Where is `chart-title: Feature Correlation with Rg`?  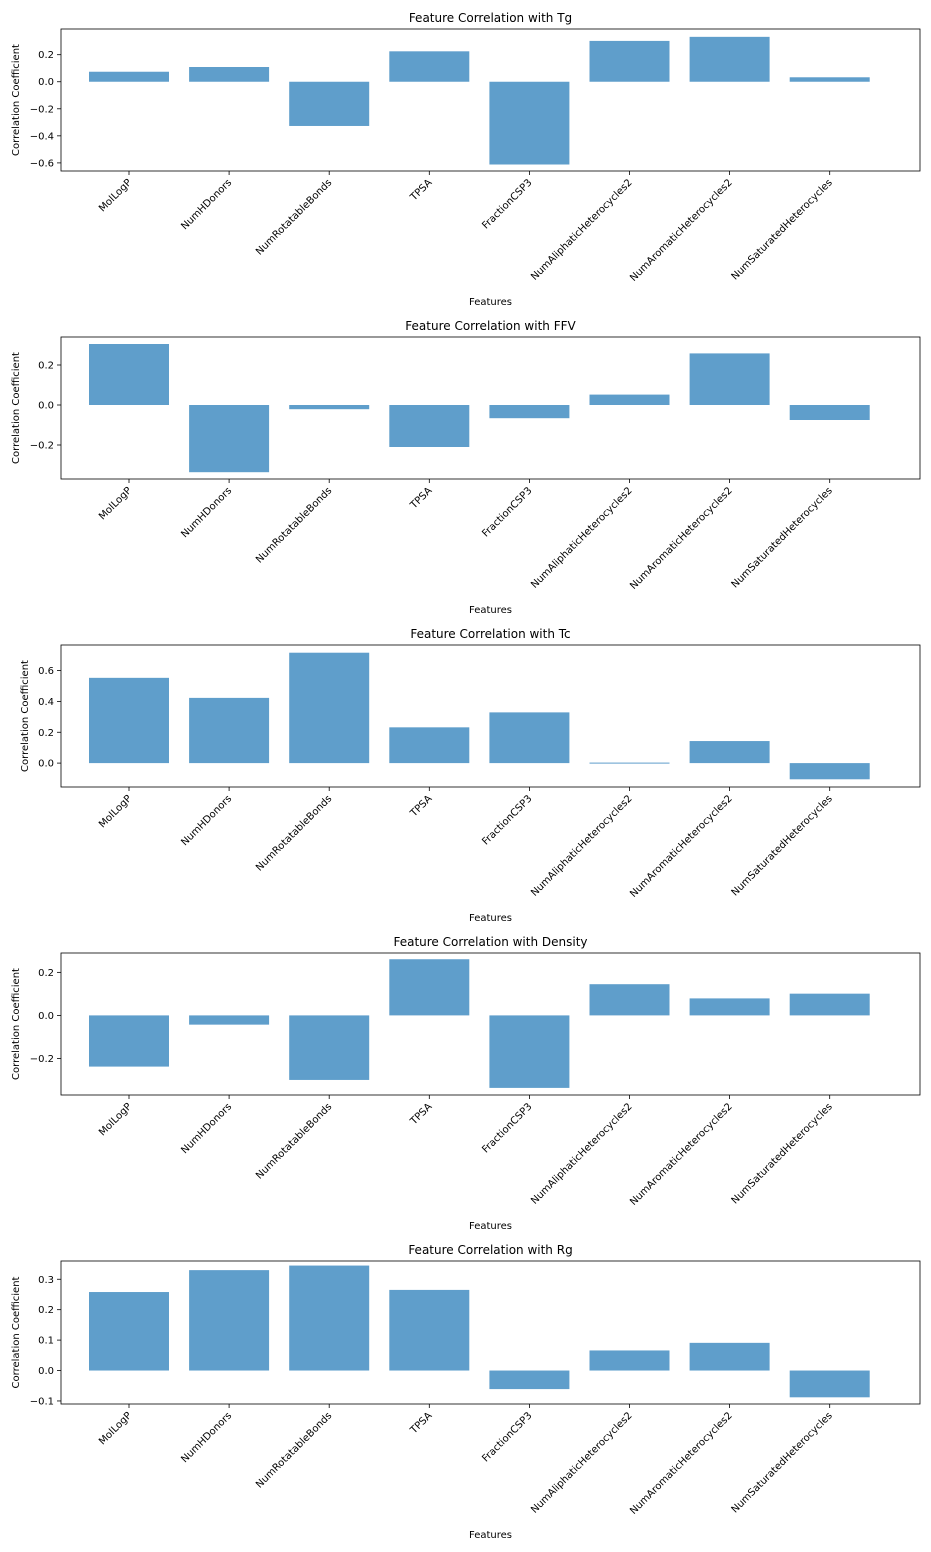
chart-title: Feature Correlation with Rg is located at coordinates (490, 1250).